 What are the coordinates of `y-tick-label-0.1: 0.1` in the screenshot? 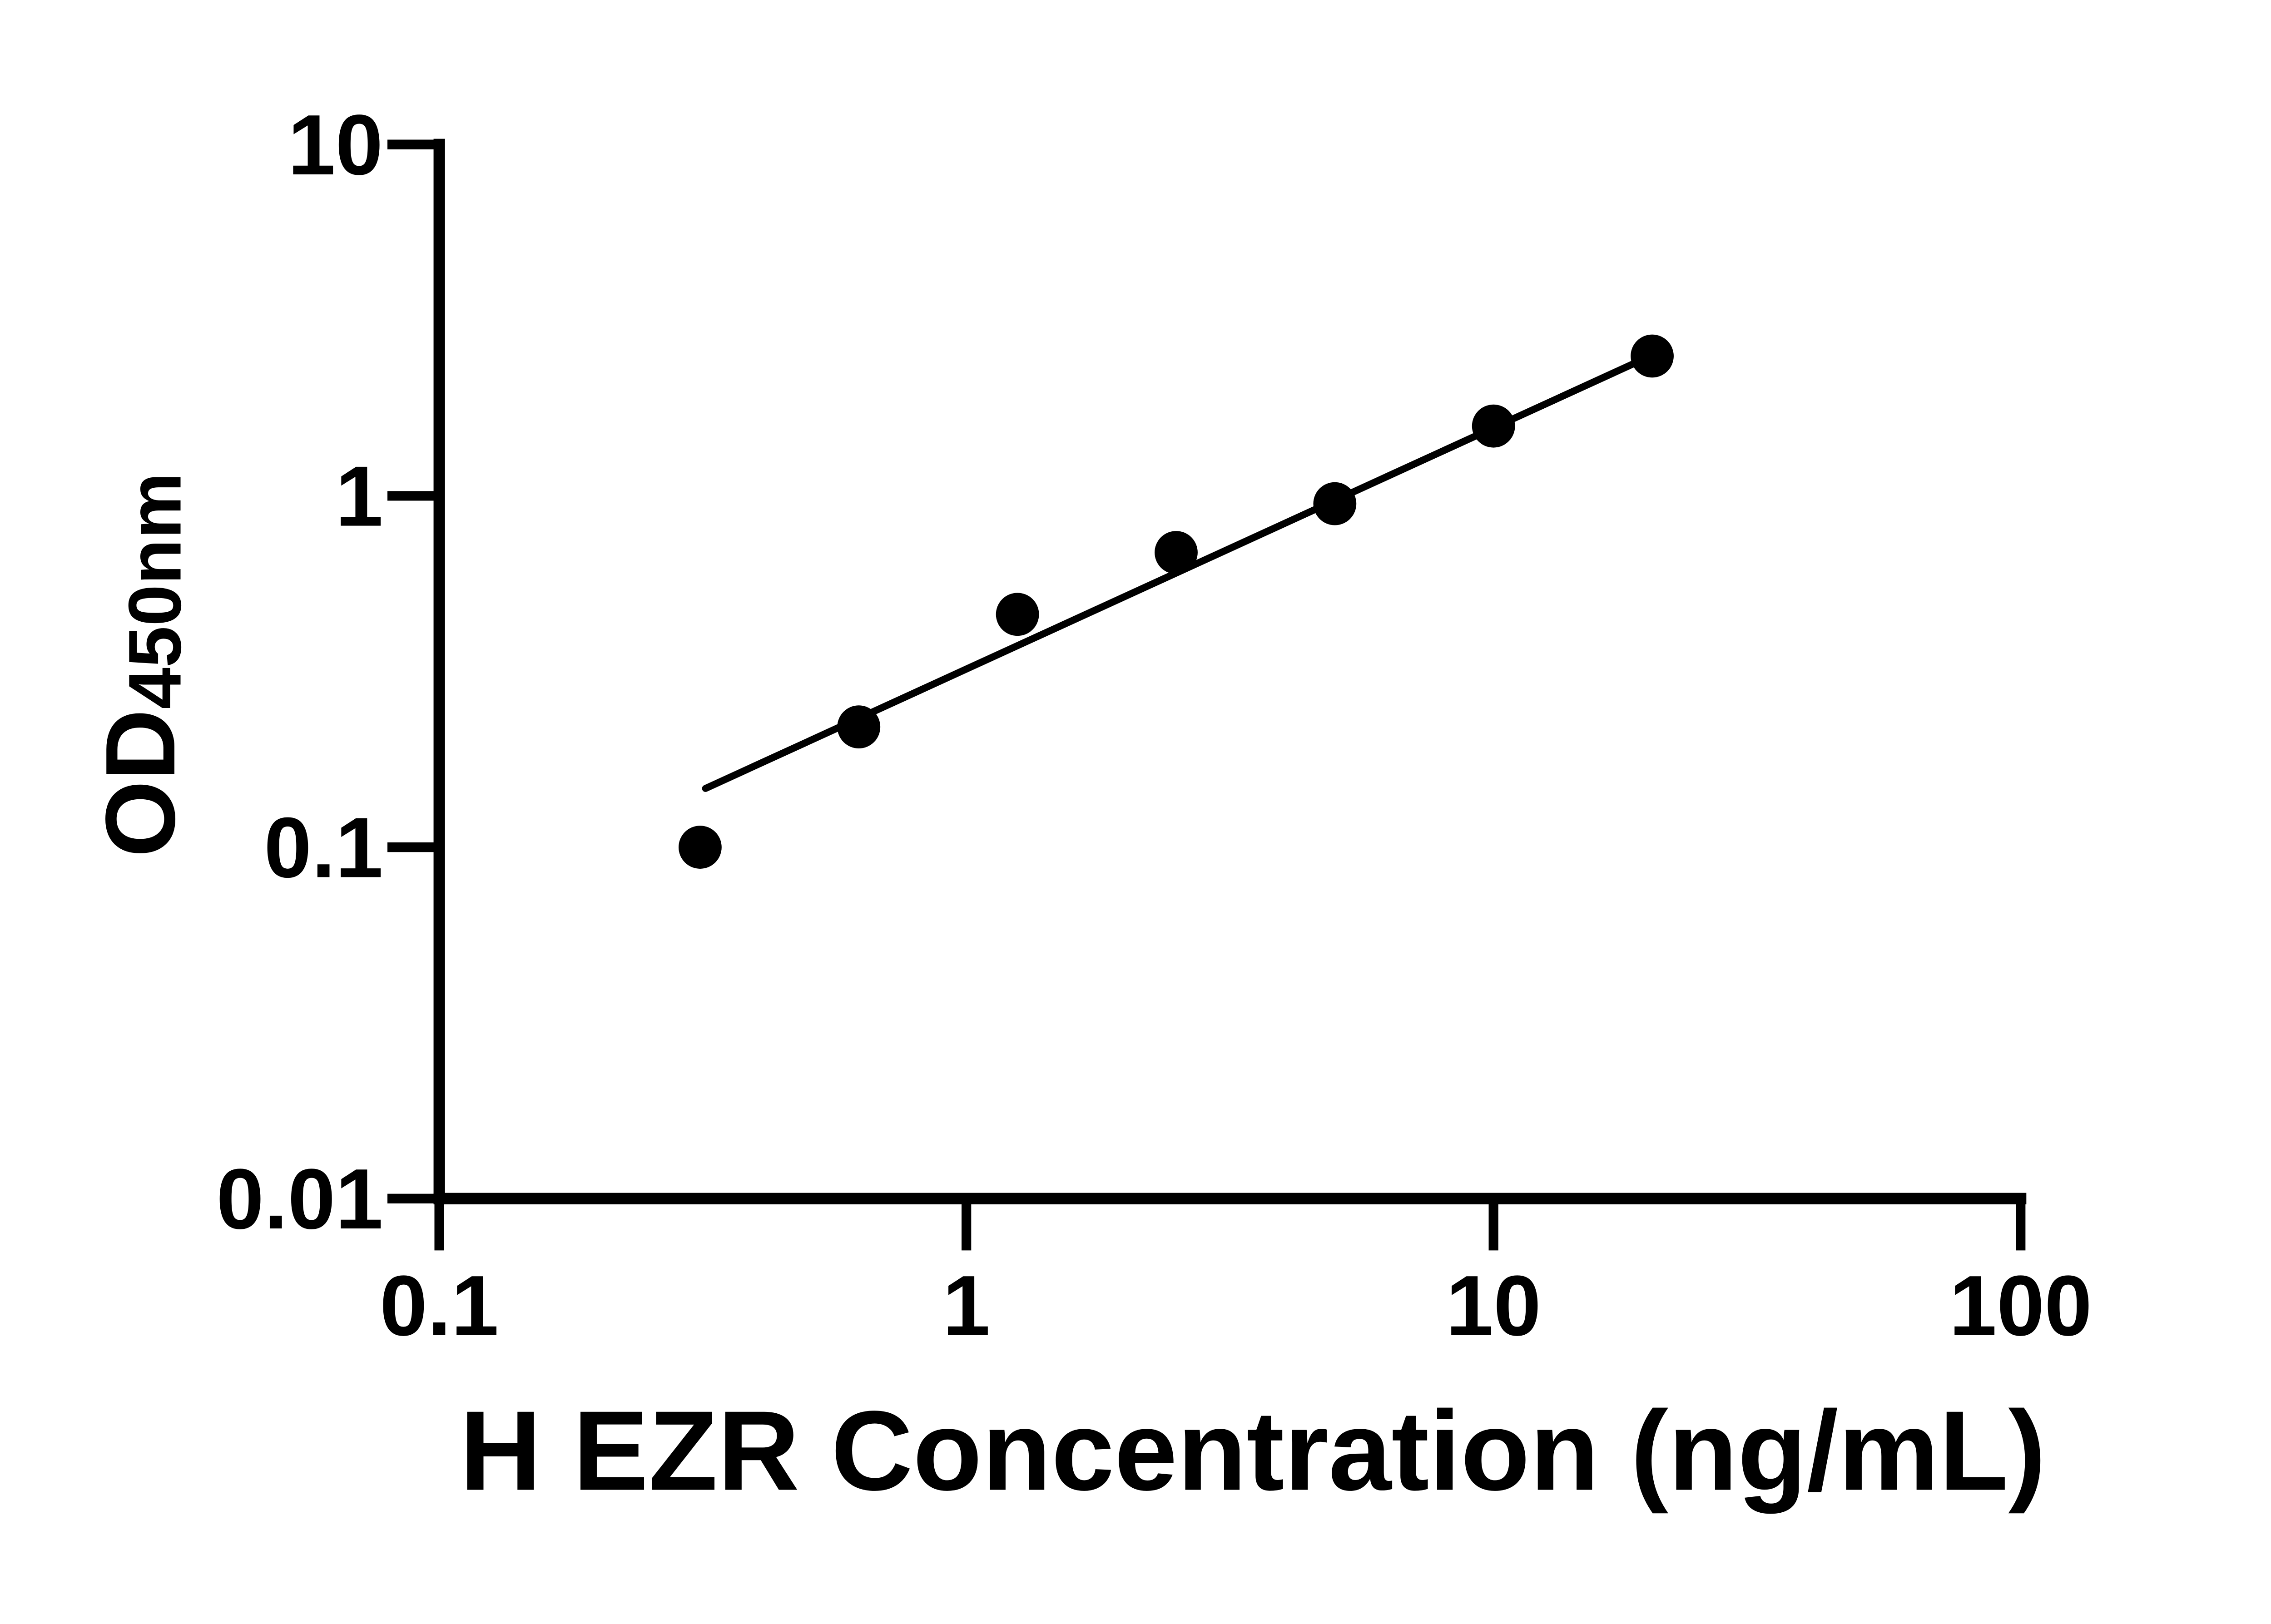 It's located at (323, 847).